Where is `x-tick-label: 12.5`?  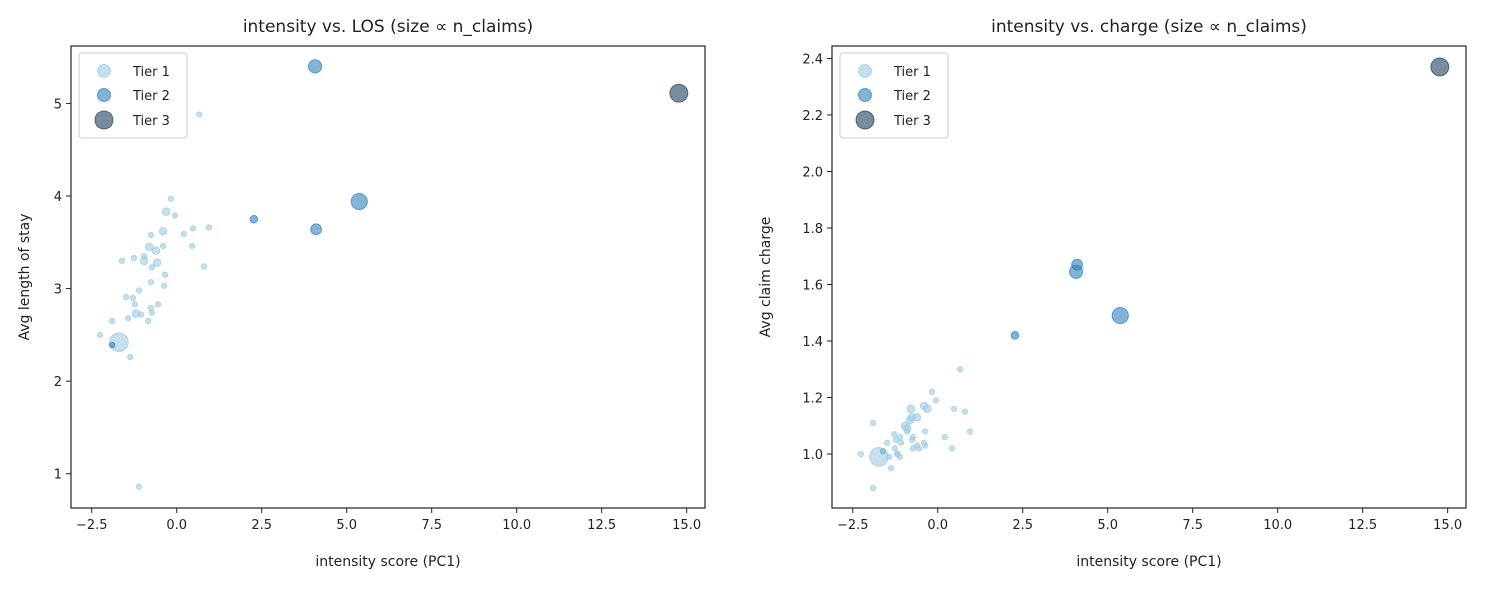 x-tick-label: 12.5 is located at coordinates (601, 525).